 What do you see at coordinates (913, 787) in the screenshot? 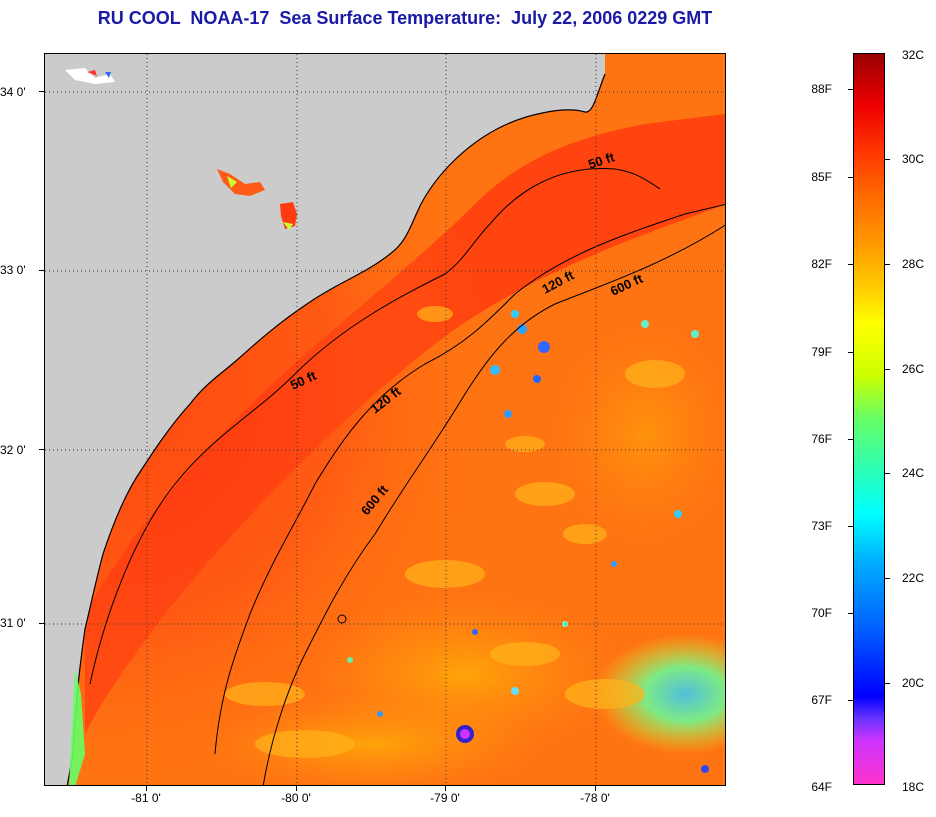
I see `colorbar-label-18c: 18C` at bounding box center [913, 787].